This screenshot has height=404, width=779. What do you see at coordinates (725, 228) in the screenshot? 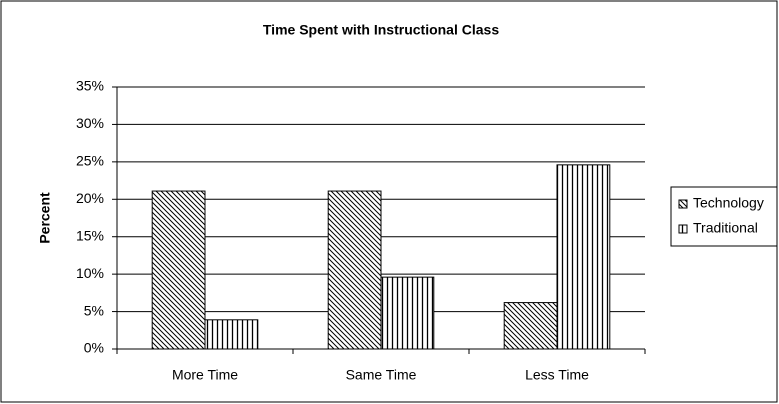
I see `legend-label: Traditional` at bounding box center [725, 228].